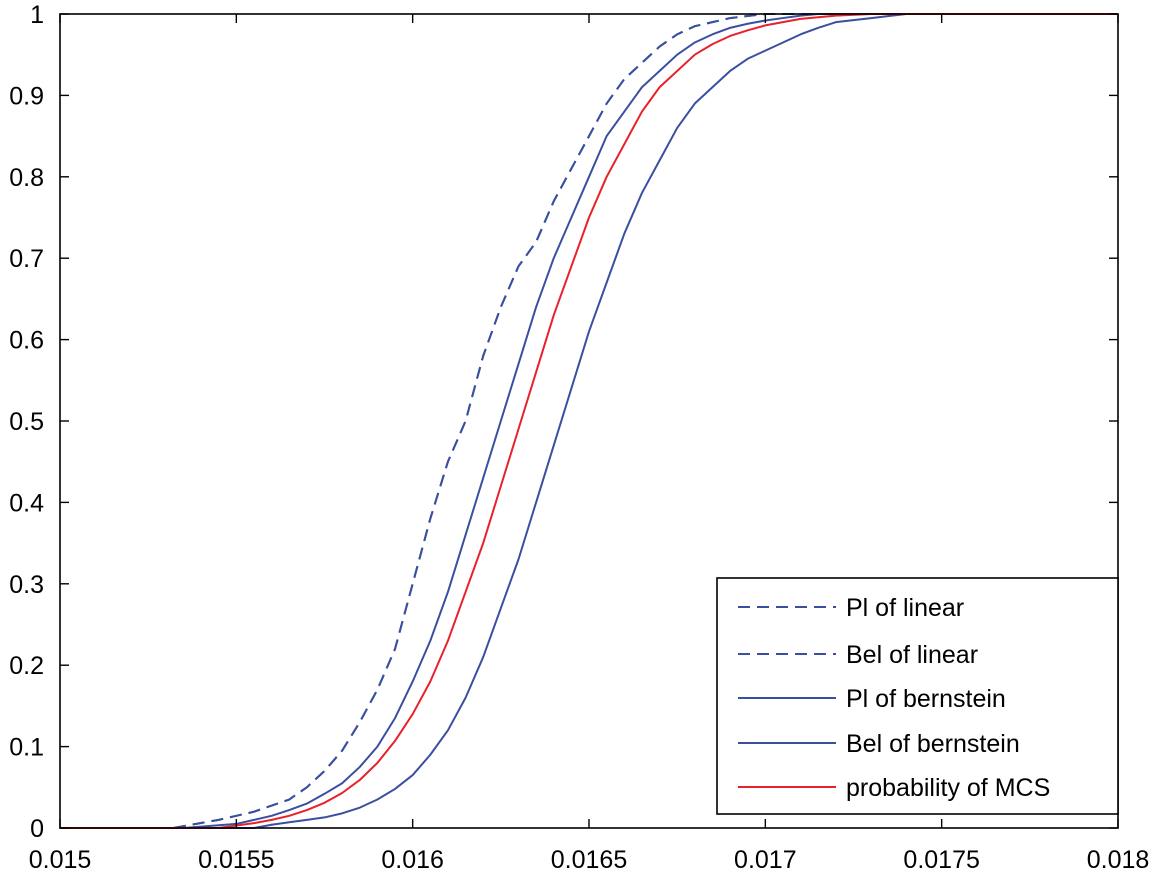 The width and height of the screenshot is (1159, 879). Describe the element at coordinates (60, 860) in the screenshot. I see `x-tick-label: 0.015` at that location.